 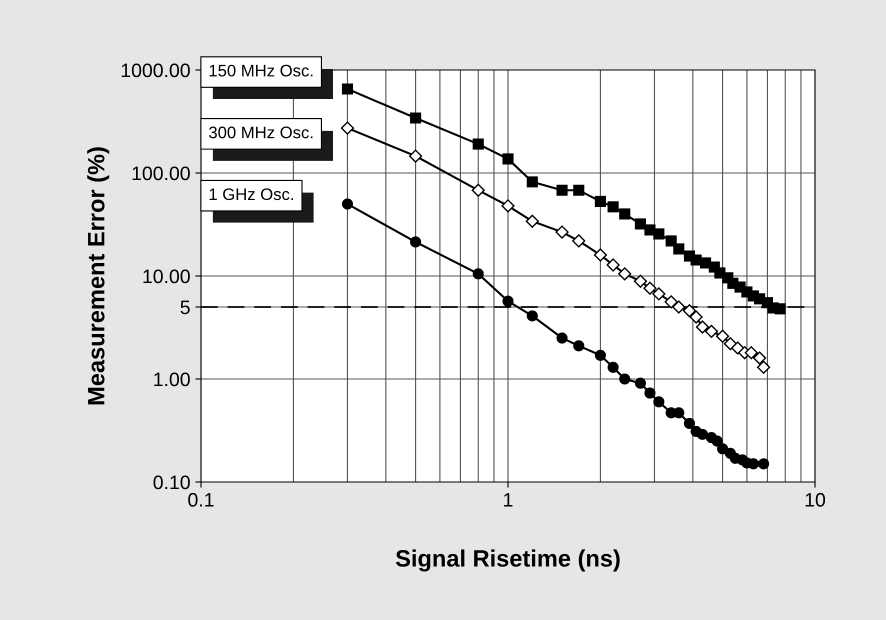 What do you see at coordinates (508, 560) in the screenshot?
I see `x-axis-title: Signal Risetime (ns)` at bounding box center [508, 560].